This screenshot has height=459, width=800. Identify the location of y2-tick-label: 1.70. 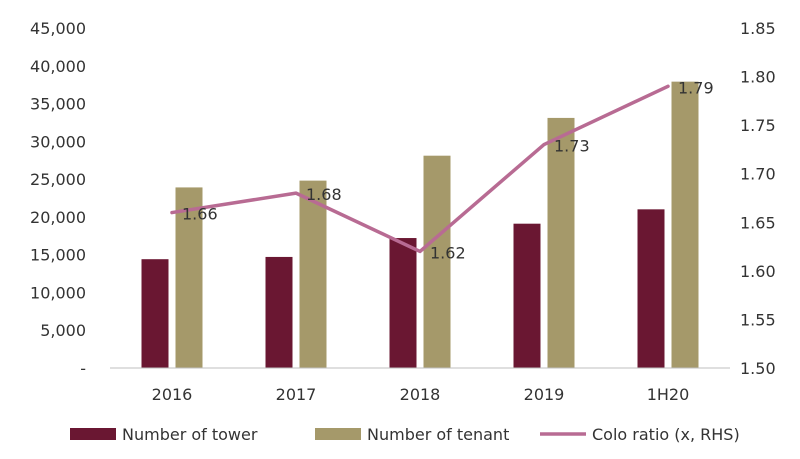
(758, 174).